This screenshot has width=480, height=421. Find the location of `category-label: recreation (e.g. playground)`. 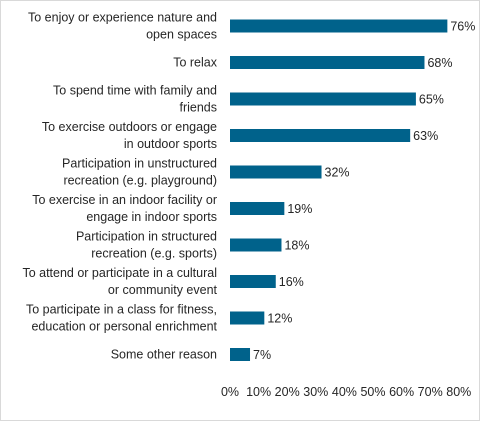

category-label: recreation (e.g. playground) is located at coordinates (140, 181).